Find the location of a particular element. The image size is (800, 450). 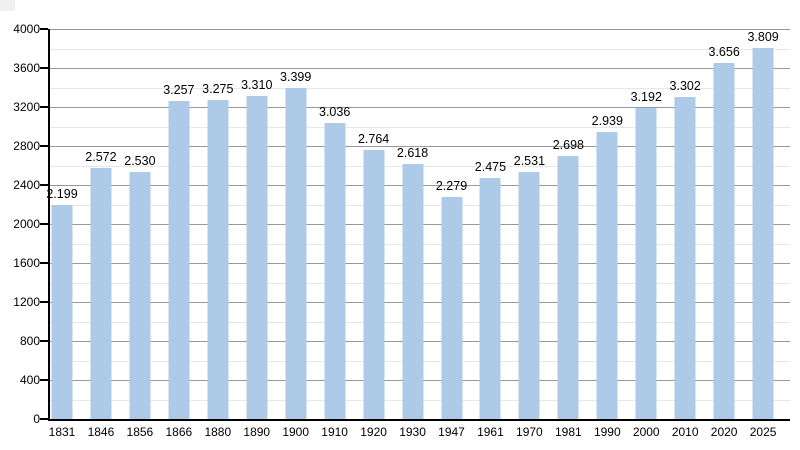

y-tick-label: 1200 is located at coordinates (26, 302).